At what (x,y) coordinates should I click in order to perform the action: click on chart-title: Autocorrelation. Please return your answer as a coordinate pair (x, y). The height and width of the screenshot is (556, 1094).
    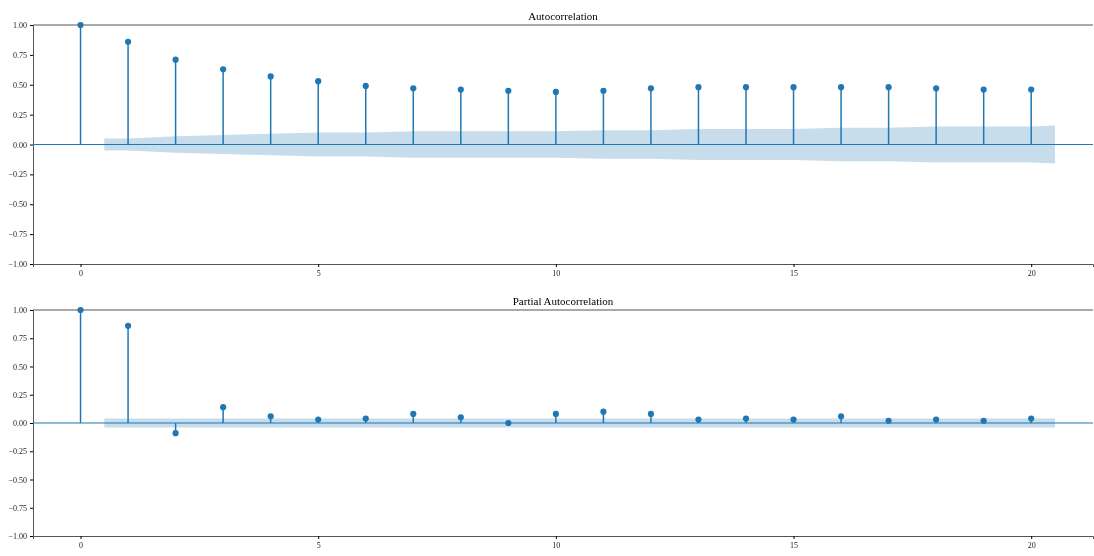
    Looking at the image, I should click on (563, 16).